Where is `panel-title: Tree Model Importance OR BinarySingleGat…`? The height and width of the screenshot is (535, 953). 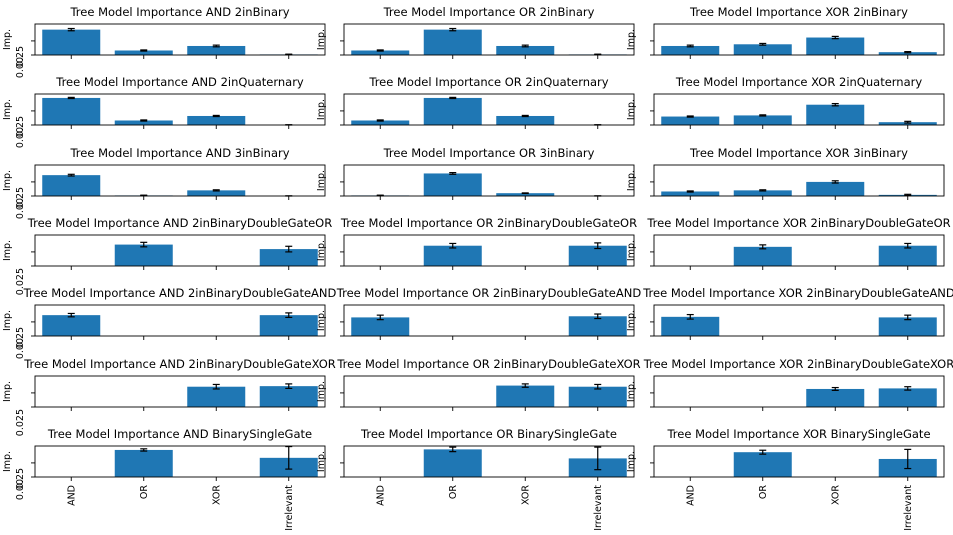 panel-title: Tree Model Importance OR BinarySingleGat… is located at coordinates (488, 434).